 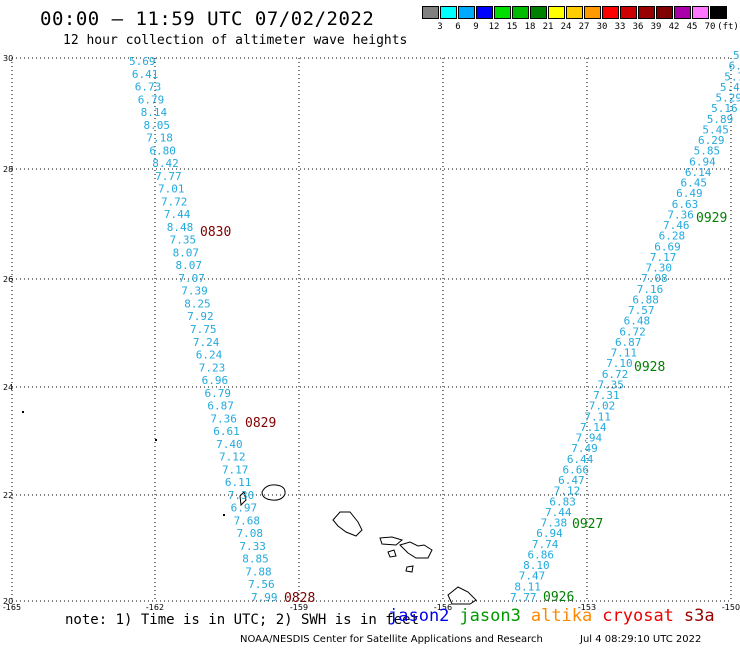 What do you see at coordinates (580, 459) in the screenshot?
I see `swh-value: 6.44` at bounding box center [580, 459].